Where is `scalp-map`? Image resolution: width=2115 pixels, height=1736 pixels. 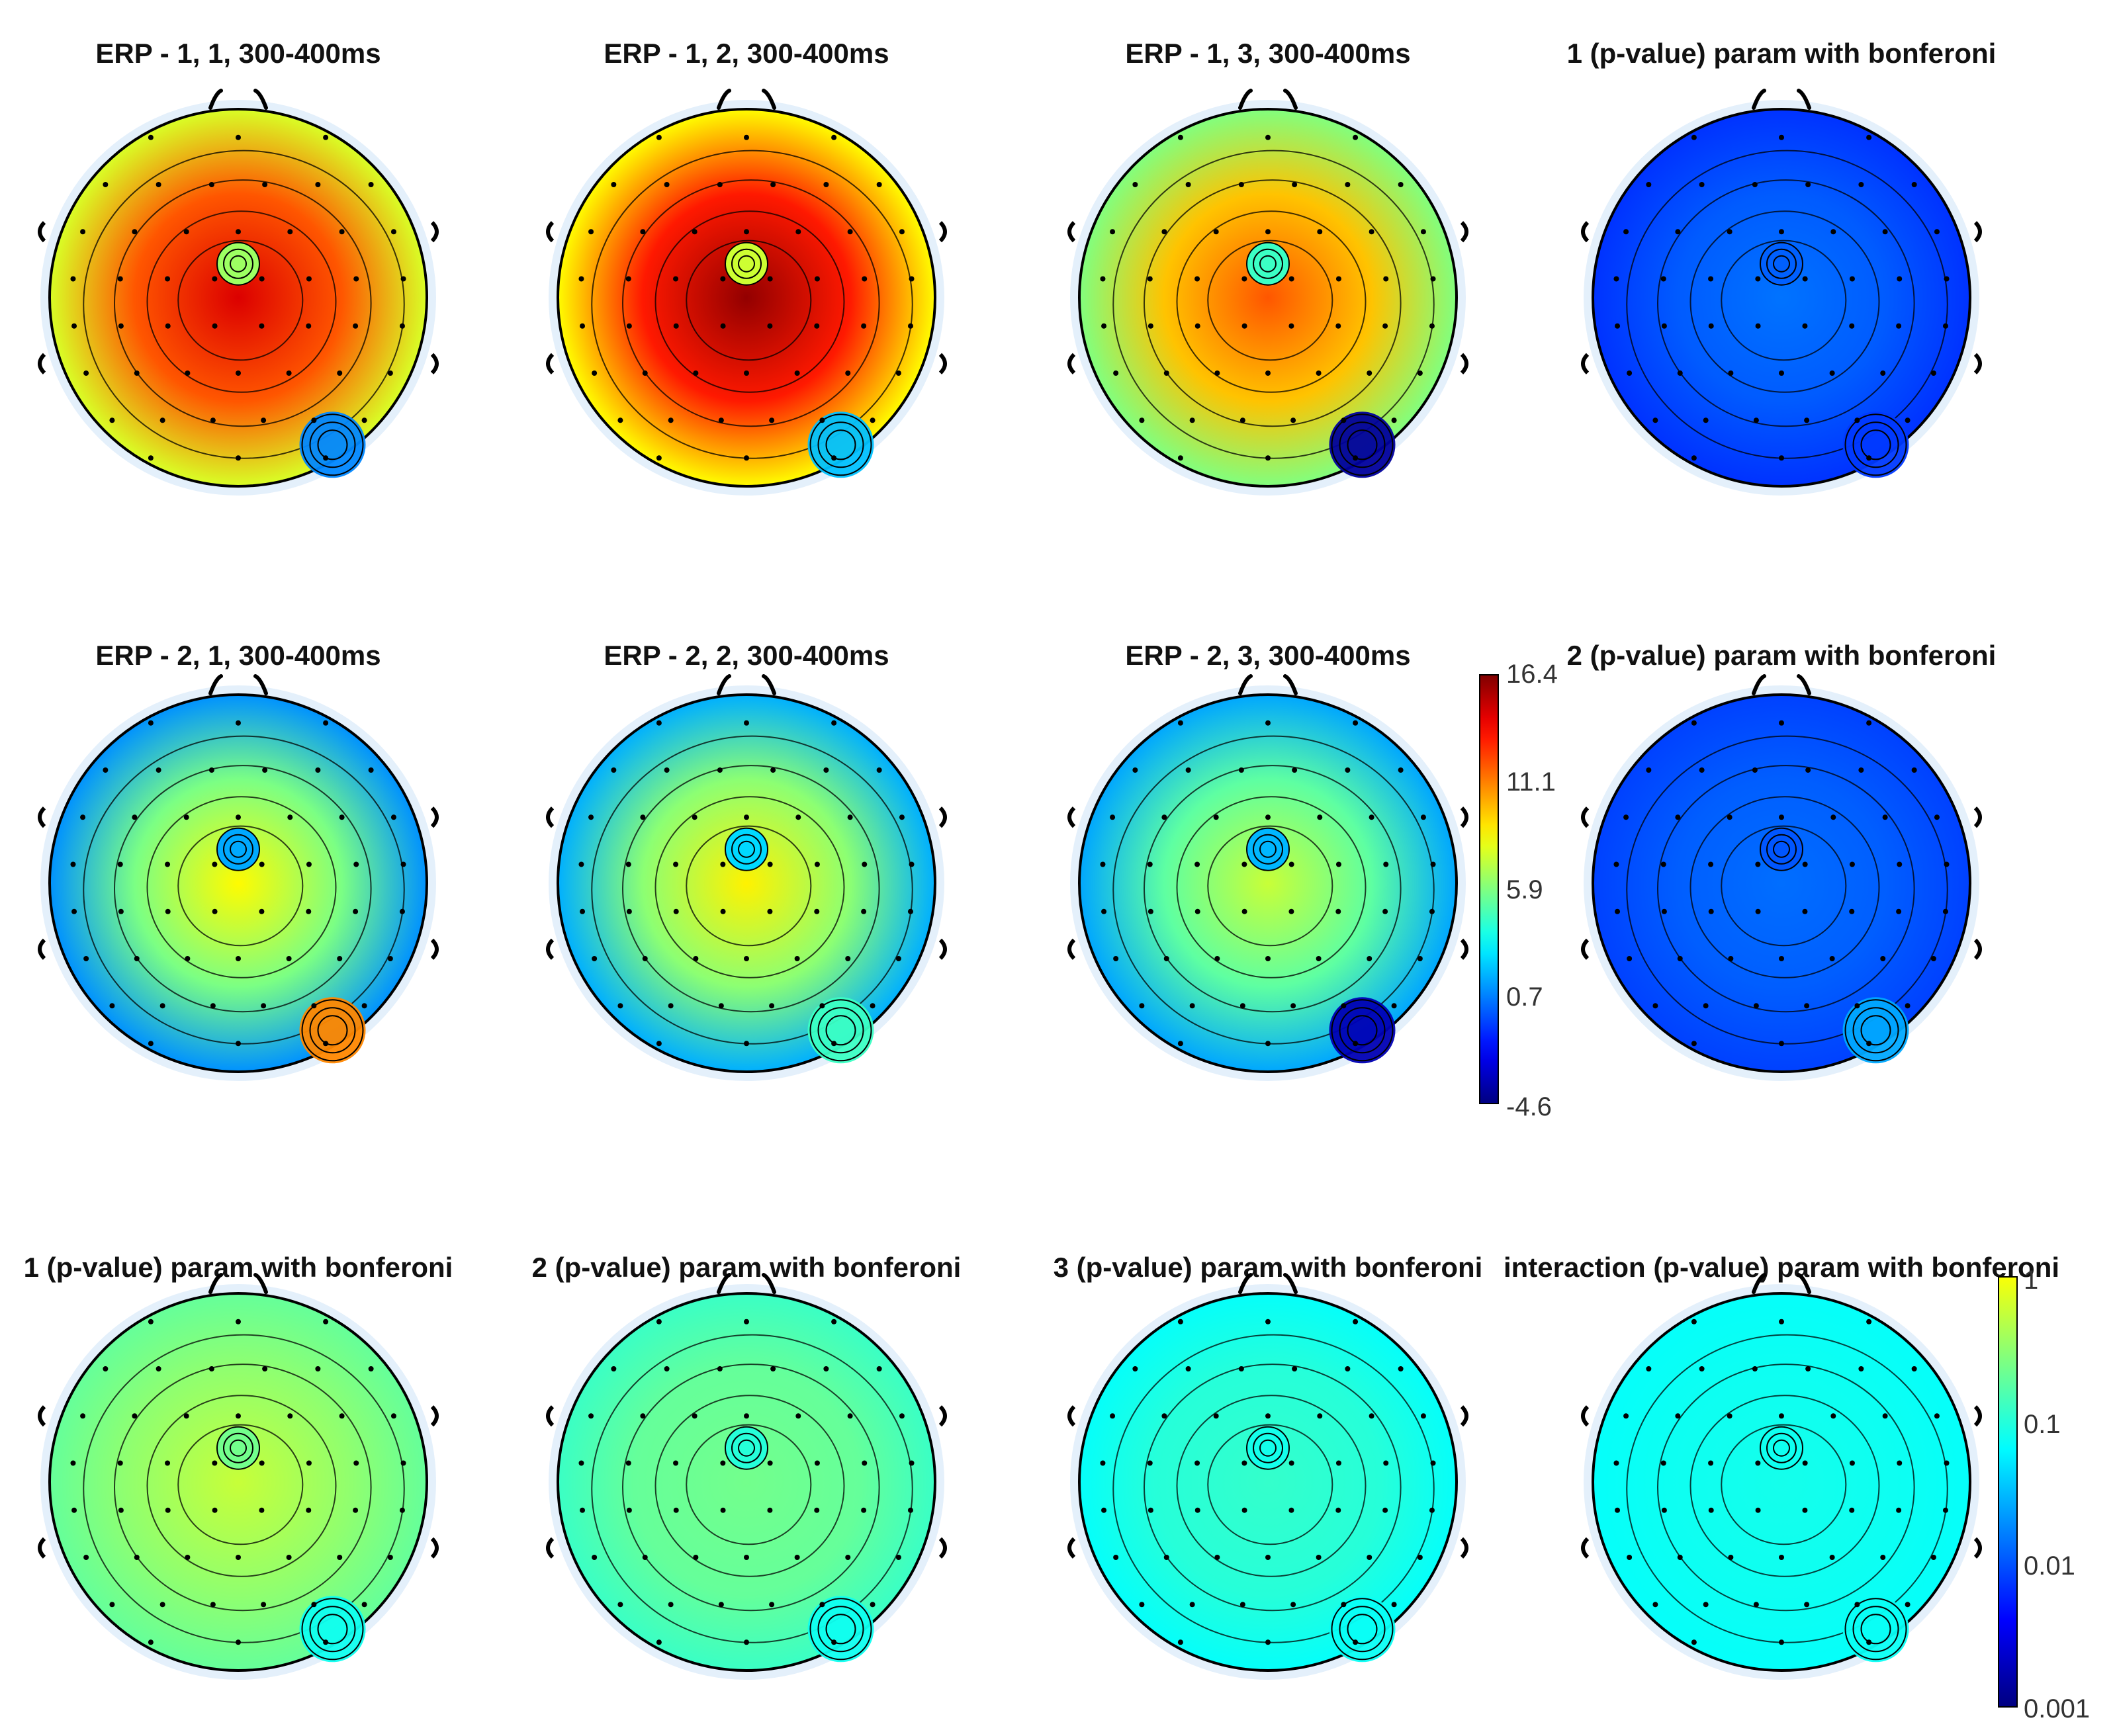 scalp-map is located at coordinates (746, 1482).